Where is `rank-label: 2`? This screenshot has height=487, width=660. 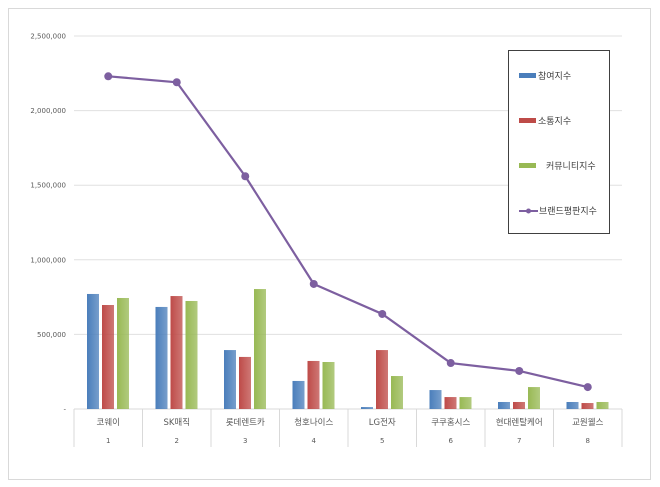
rank-label: 2 is located at coordinates (177, 441).